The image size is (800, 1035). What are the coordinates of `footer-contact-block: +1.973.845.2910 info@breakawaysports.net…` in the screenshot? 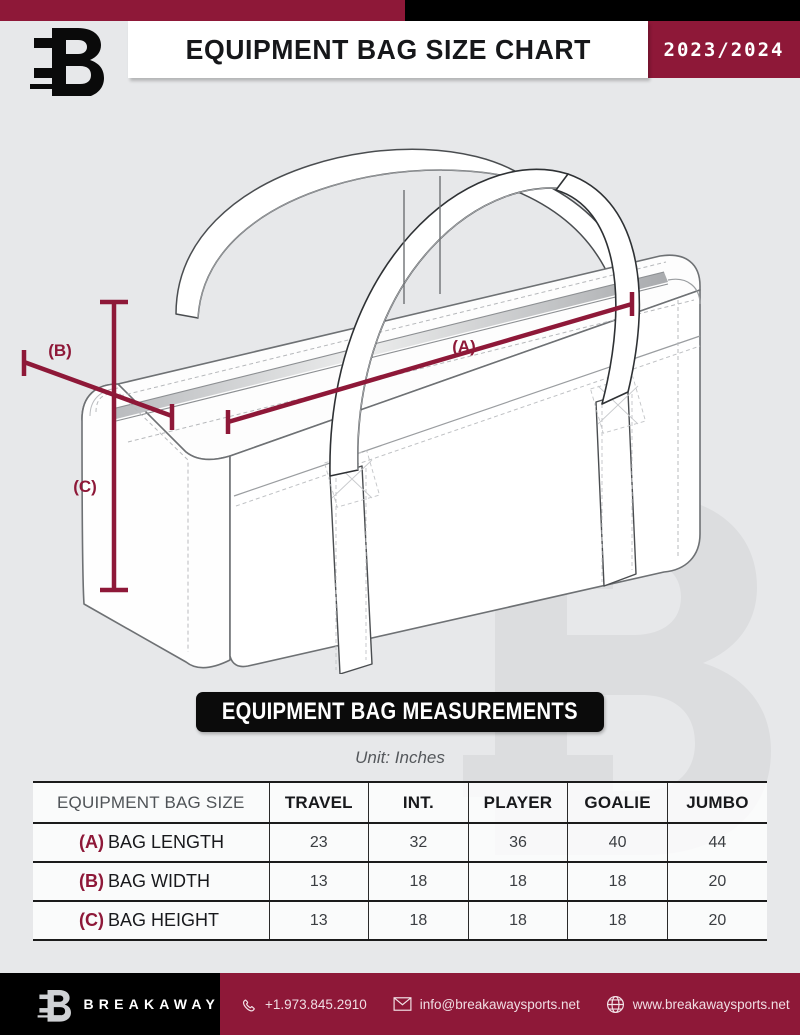 It's located at (510, 1004).